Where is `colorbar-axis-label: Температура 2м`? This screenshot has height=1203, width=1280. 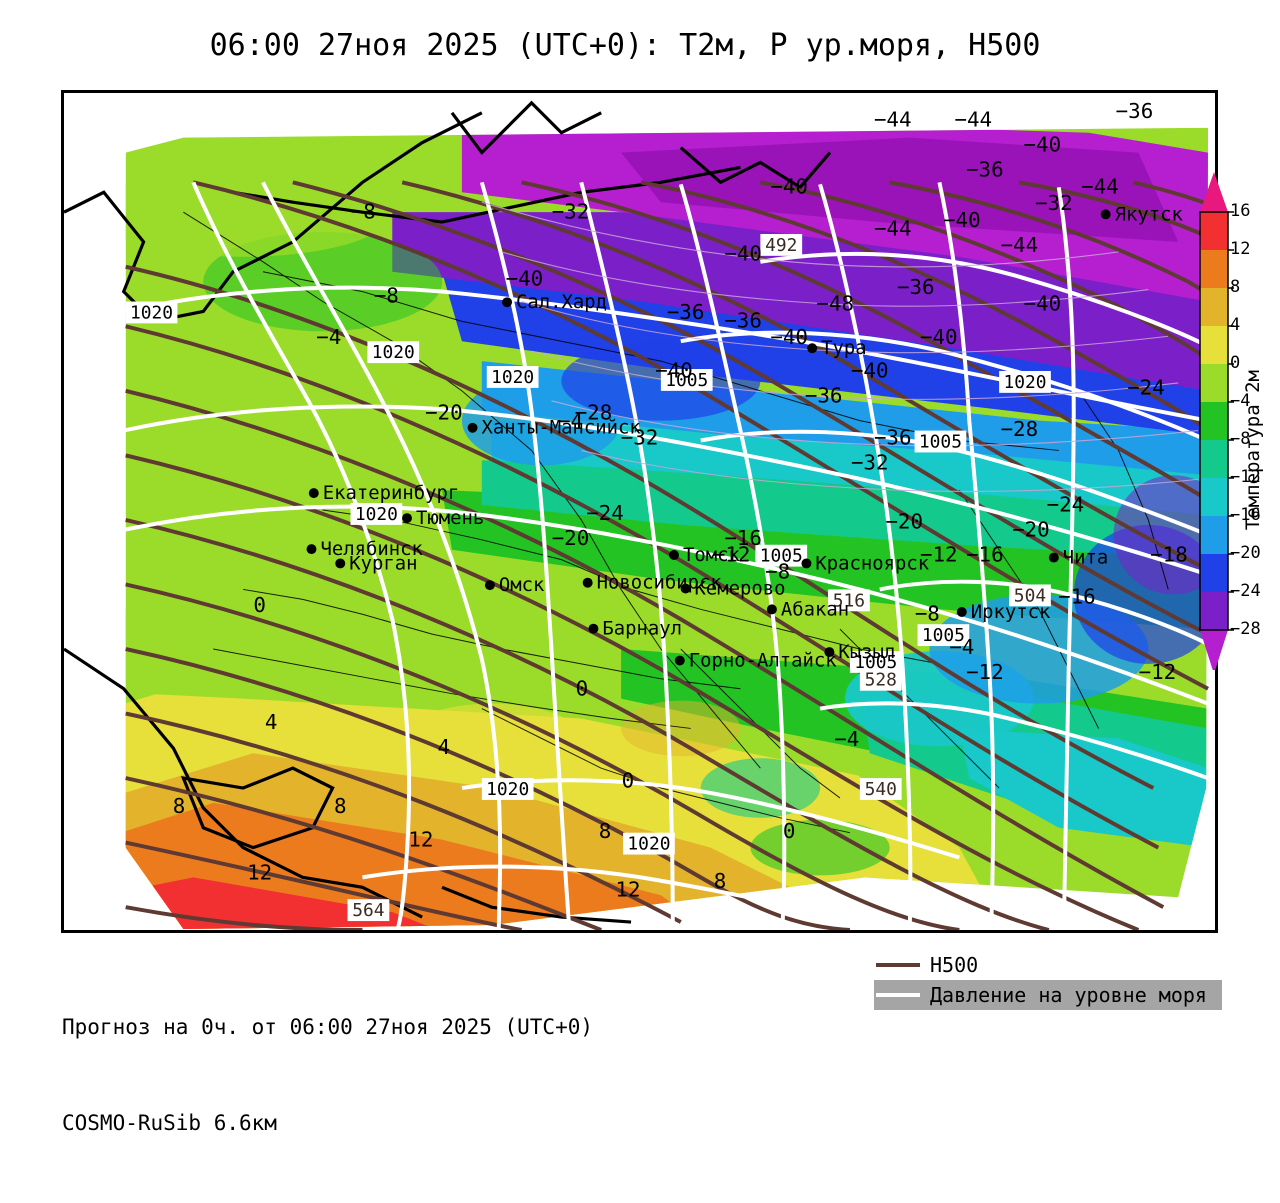
colorbar-axis-label: Температура 2м is located at coordinates (1253, 450).